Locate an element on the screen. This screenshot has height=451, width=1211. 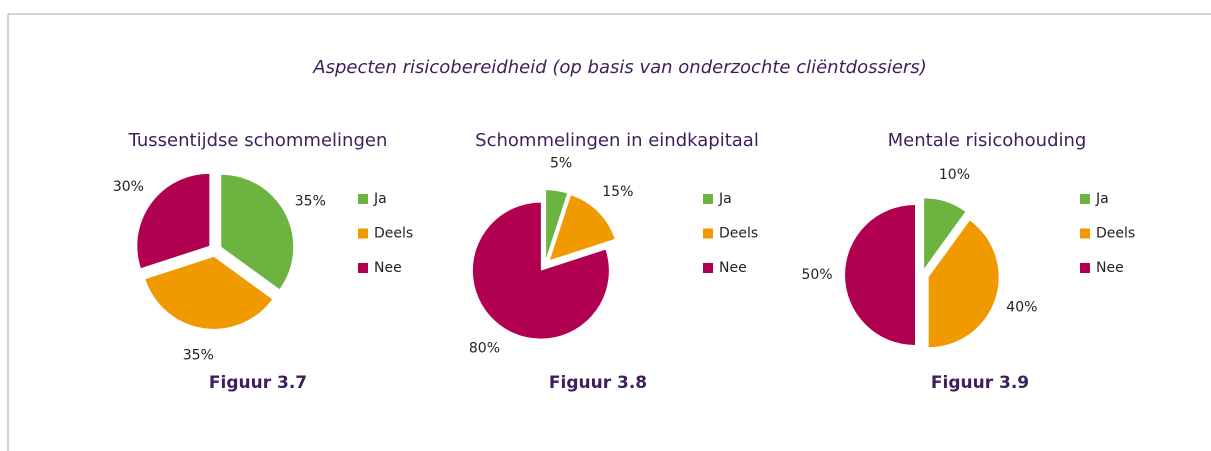
value-label: 10% is located at coordinates (954, 175).